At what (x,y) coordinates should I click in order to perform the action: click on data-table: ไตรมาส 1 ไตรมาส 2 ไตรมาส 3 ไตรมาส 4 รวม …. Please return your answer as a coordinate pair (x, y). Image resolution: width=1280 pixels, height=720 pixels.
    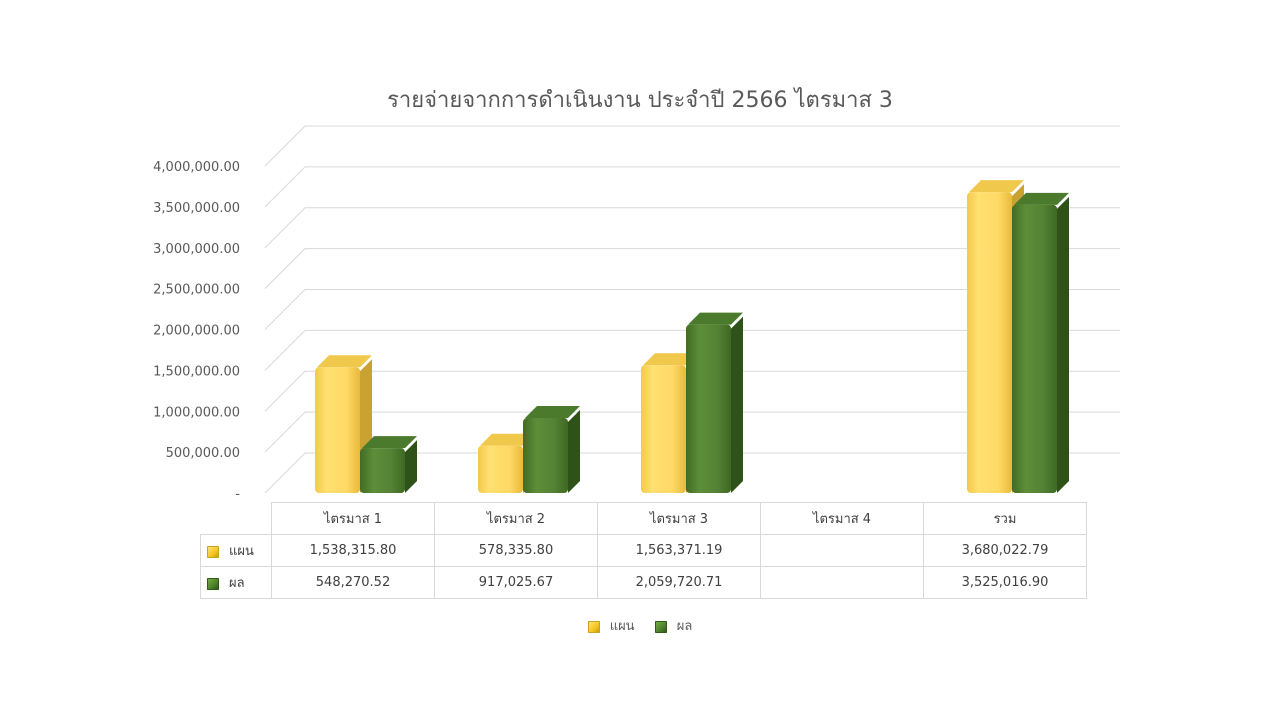
    Looking at the image, I should click on (643, 550).